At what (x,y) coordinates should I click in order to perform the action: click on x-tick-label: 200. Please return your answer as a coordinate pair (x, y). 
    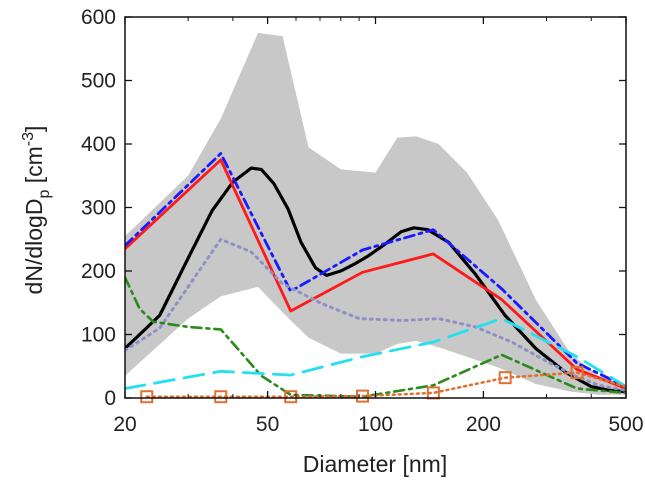
    Looking at the image, I should click on (483, 424).